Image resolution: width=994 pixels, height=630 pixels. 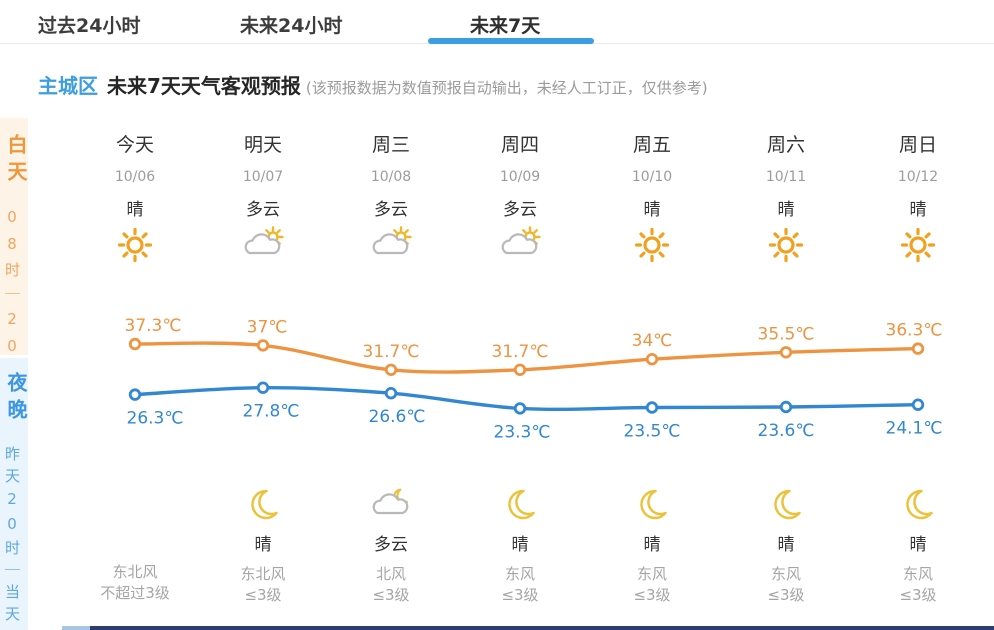 What do you see at coordinates (397, 417) in the screenshot?
I see `low-temp-label: 26.6℃` at bounding box center [397, 417].